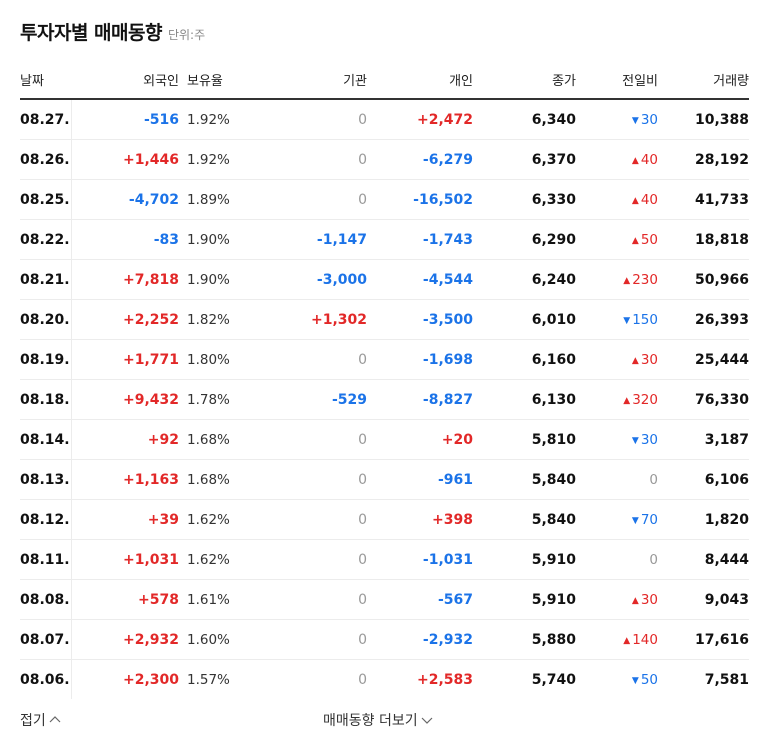 The width and height of the screenshot is (768, 749). Describe the element at coordinates (420, 159) in the screenshot. I see `cell-individual: -6,279` at that location.